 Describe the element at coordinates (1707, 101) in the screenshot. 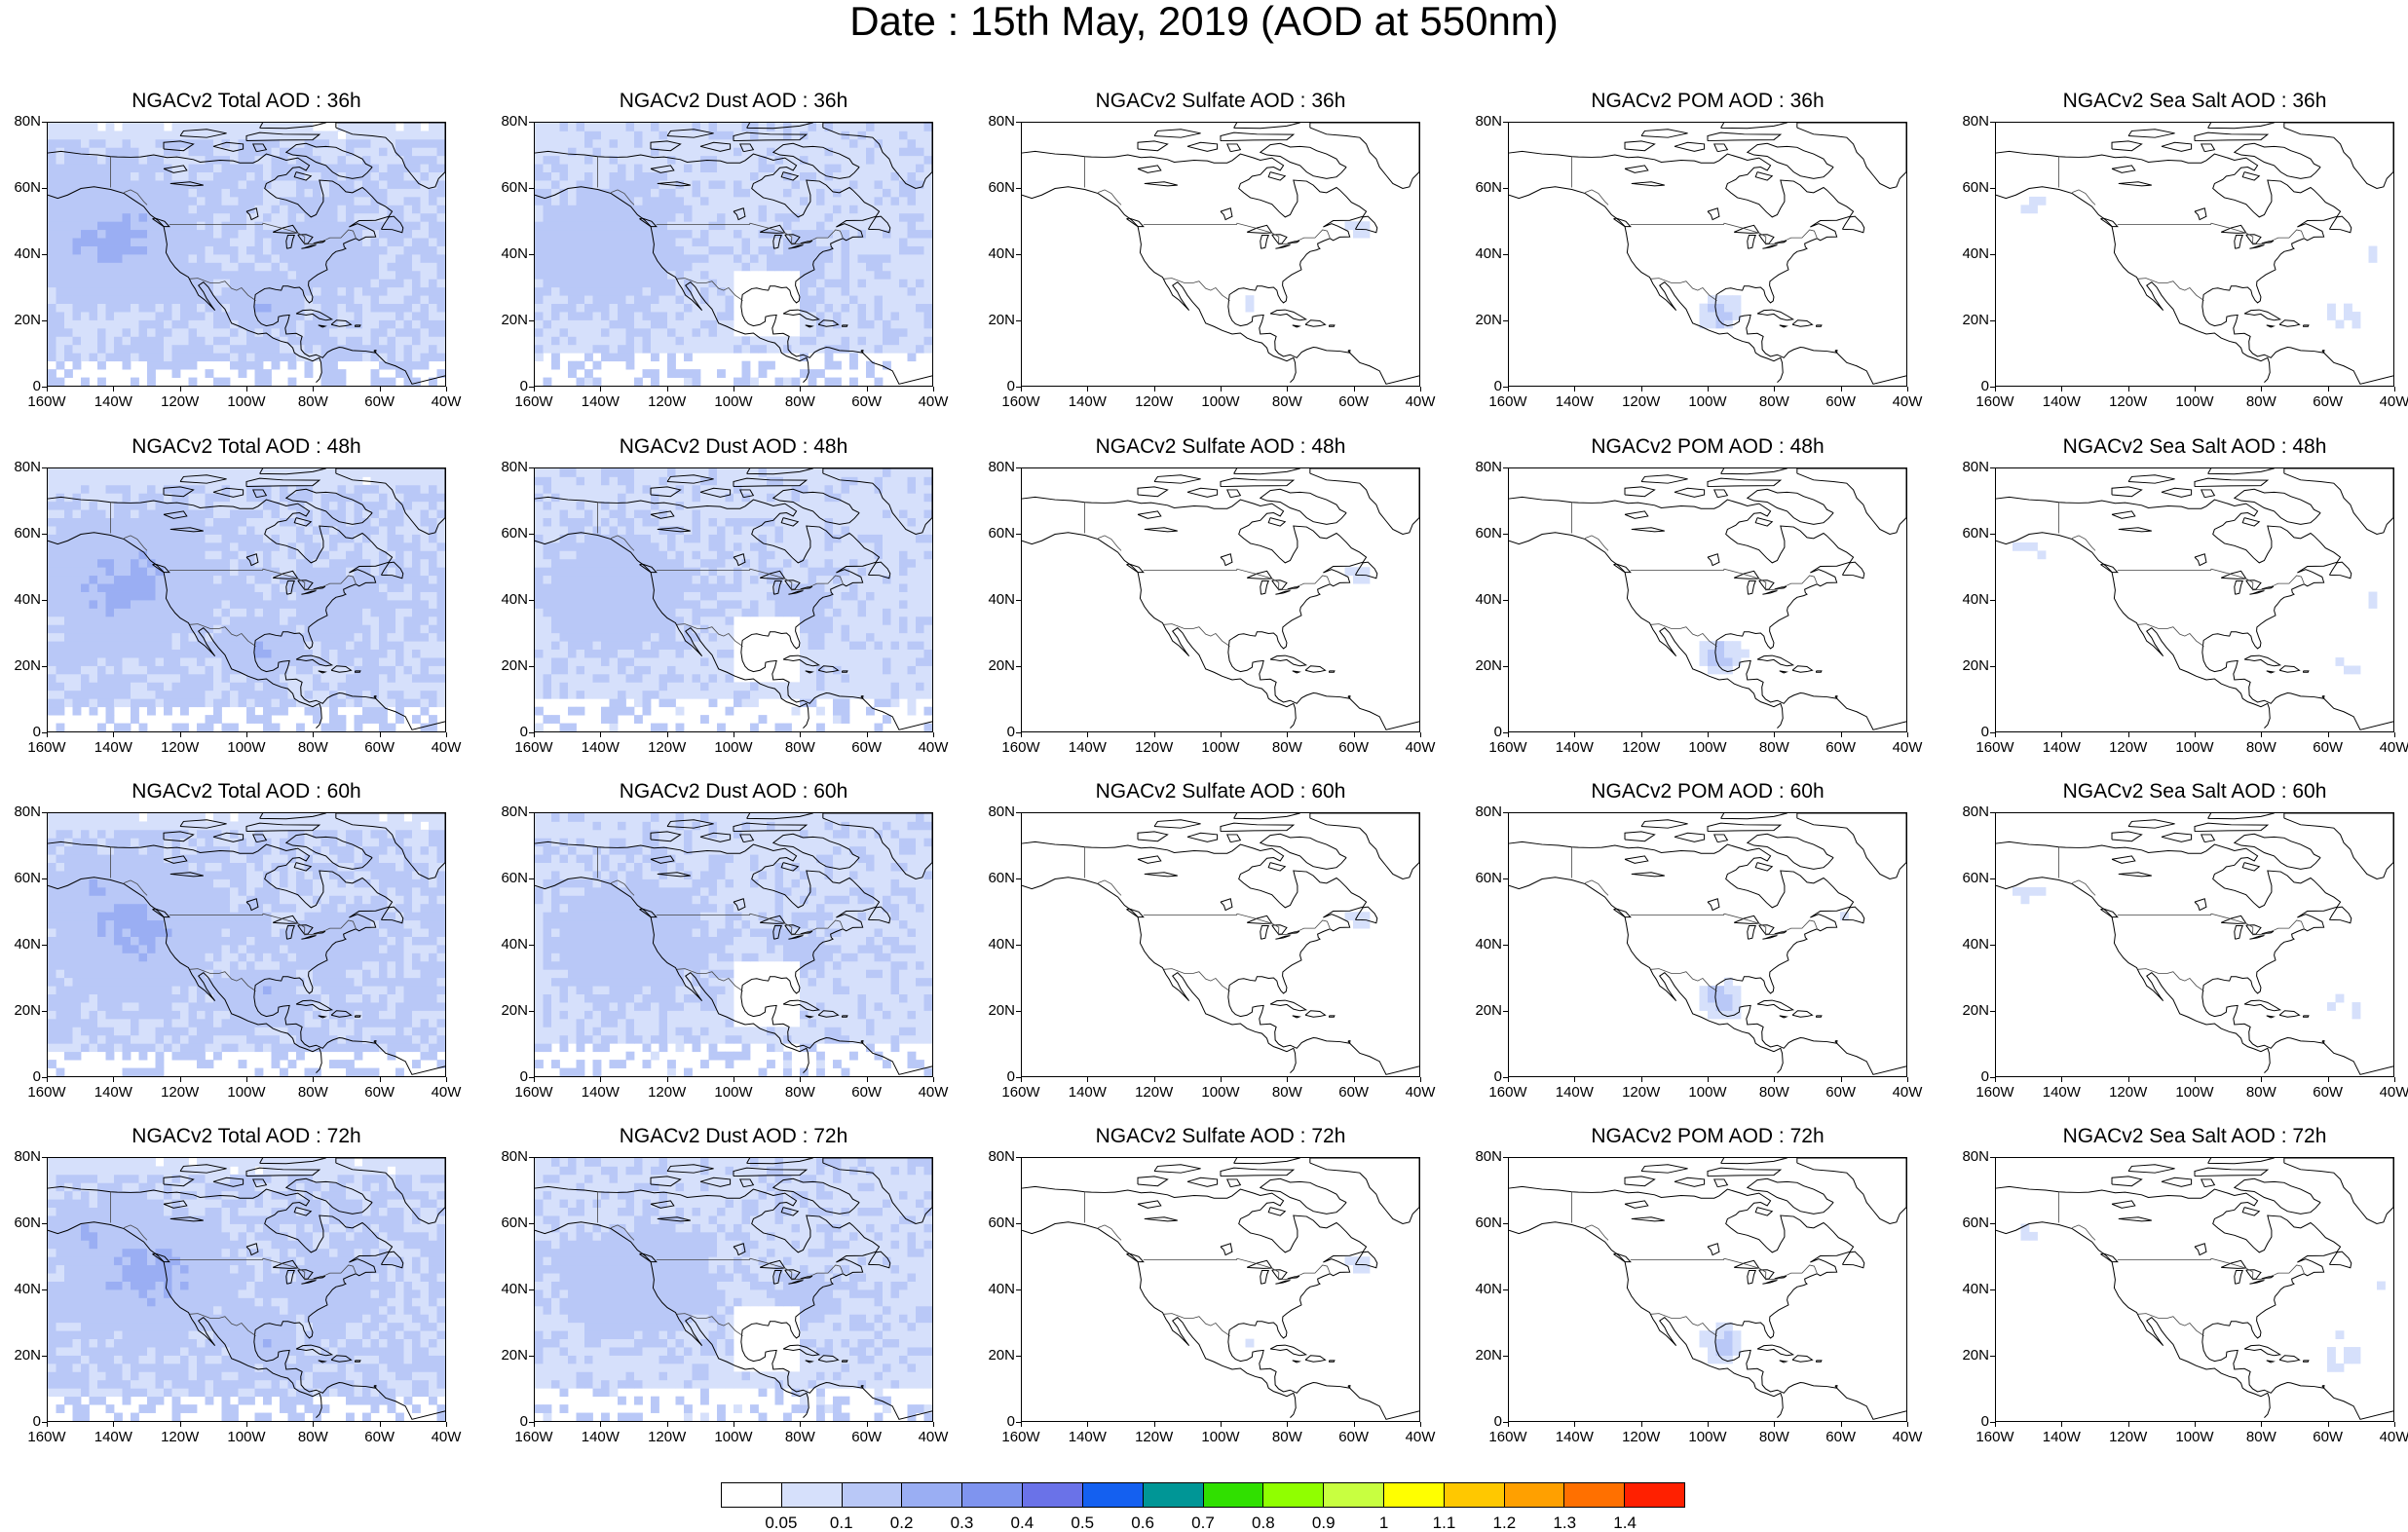

I see `panel-title: NGACv2 POM AOD : 36h` at that location.